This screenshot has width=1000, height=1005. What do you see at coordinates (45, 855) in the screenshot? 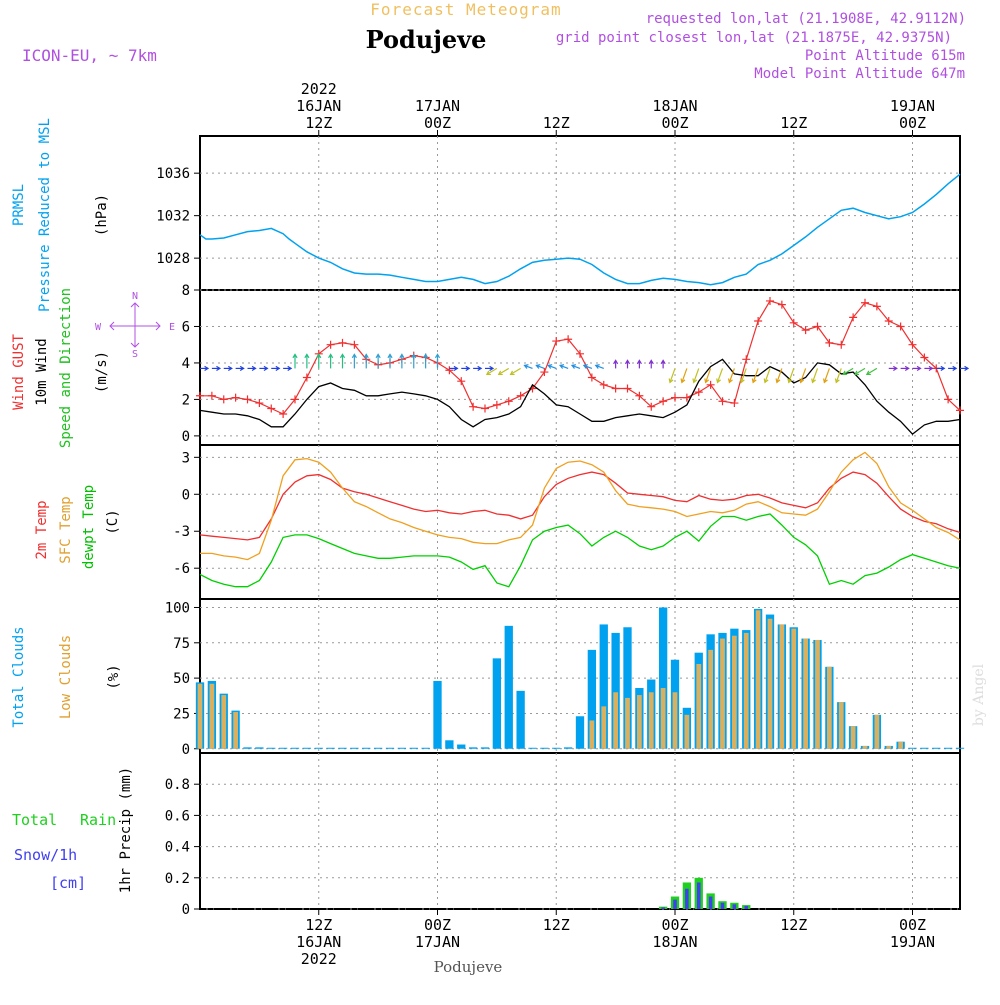
I see `precip-label-snow: Snow/1h` at bounding box center [45, 855].